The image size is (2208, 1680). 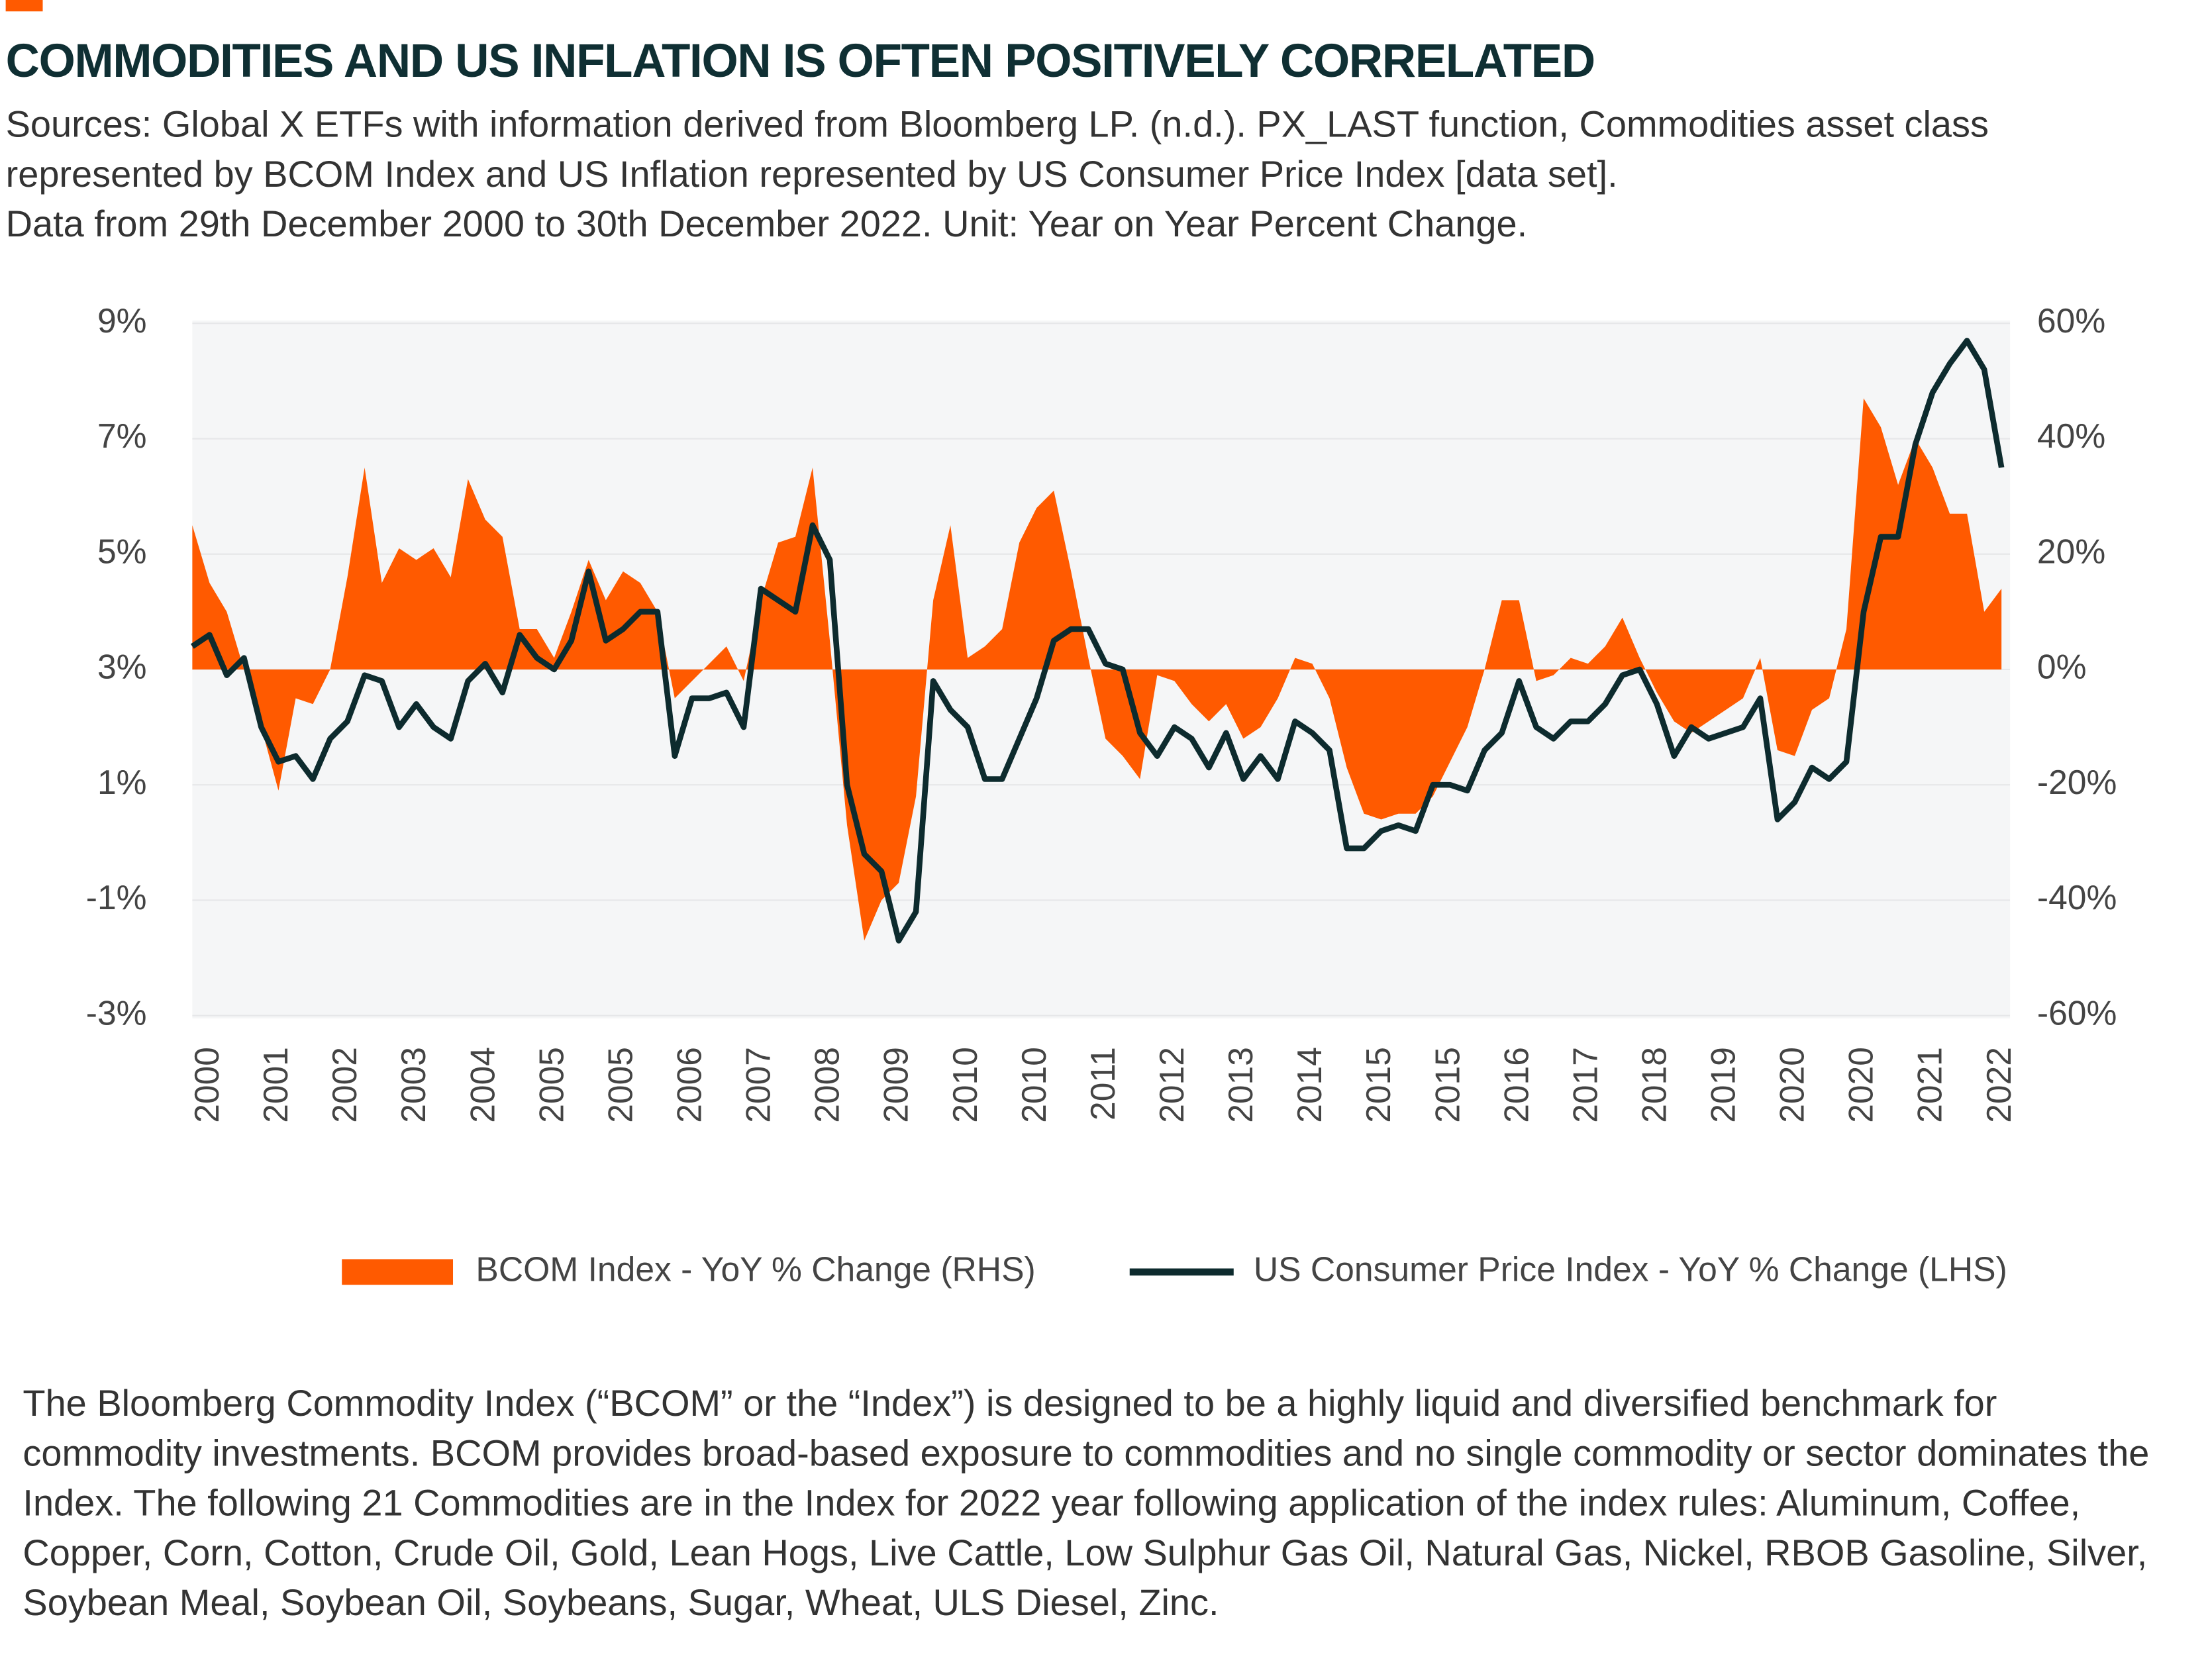 What do you see at coordinates (1723, 1085) in the screenshot?
I see `x-tick-label: 2019` at bounding box center [1723, 1085].